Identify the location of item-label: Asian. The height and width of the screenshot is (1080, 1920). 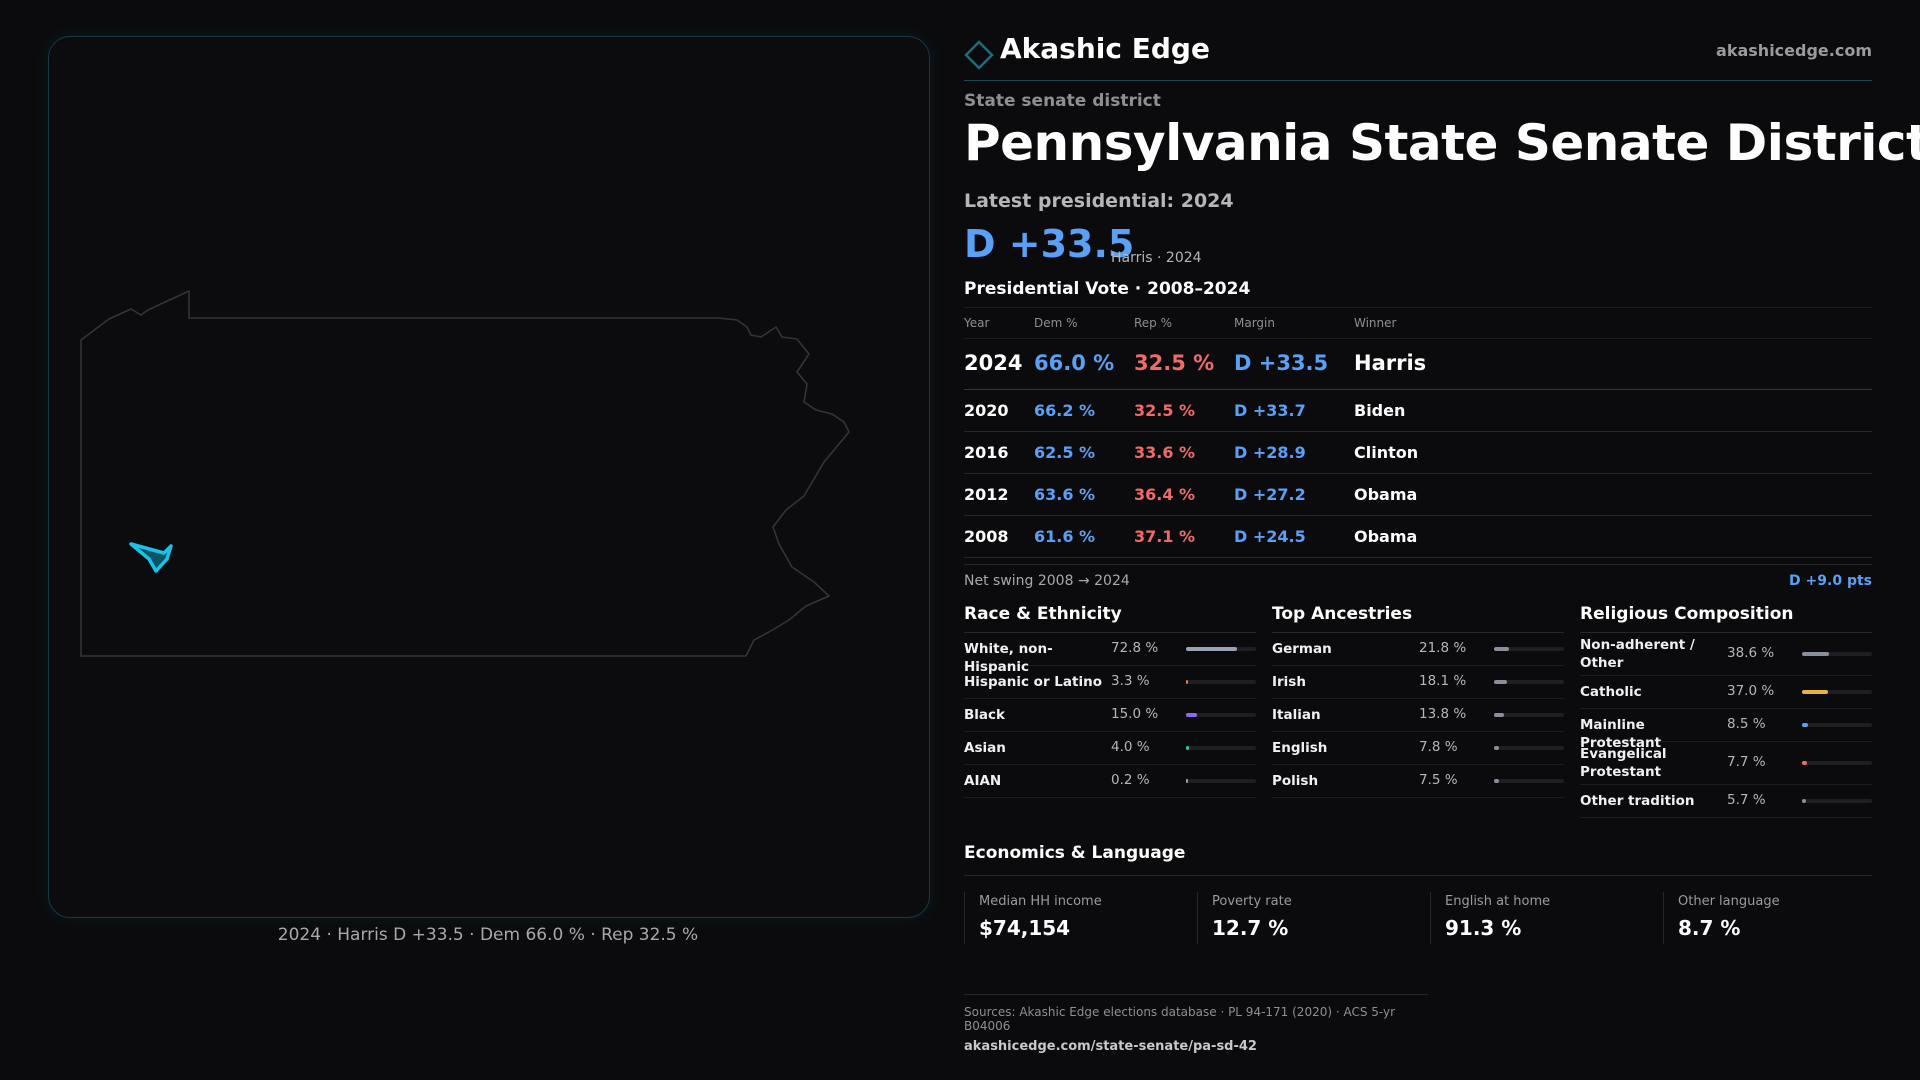
(985, 748).